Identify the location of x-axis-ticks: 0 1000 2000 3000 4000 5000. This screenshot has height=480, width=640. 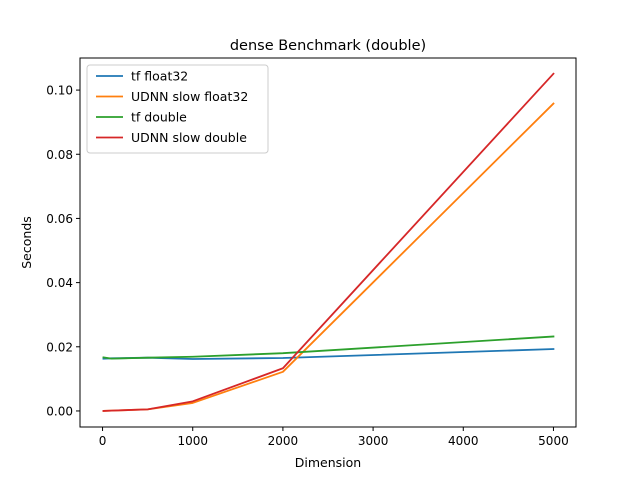
(334, 437).